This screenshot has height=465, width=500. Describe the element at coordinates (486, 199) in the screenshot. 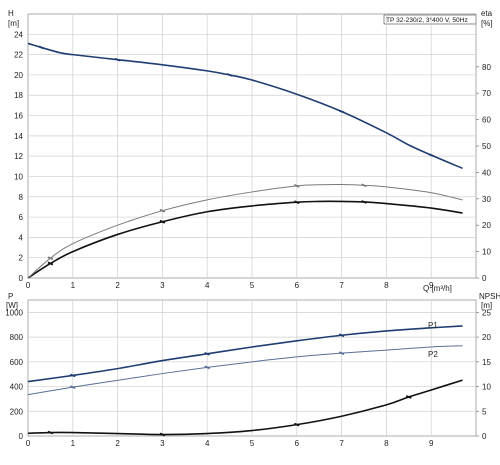

I see `upper-right-tick-label: 30` at that location.